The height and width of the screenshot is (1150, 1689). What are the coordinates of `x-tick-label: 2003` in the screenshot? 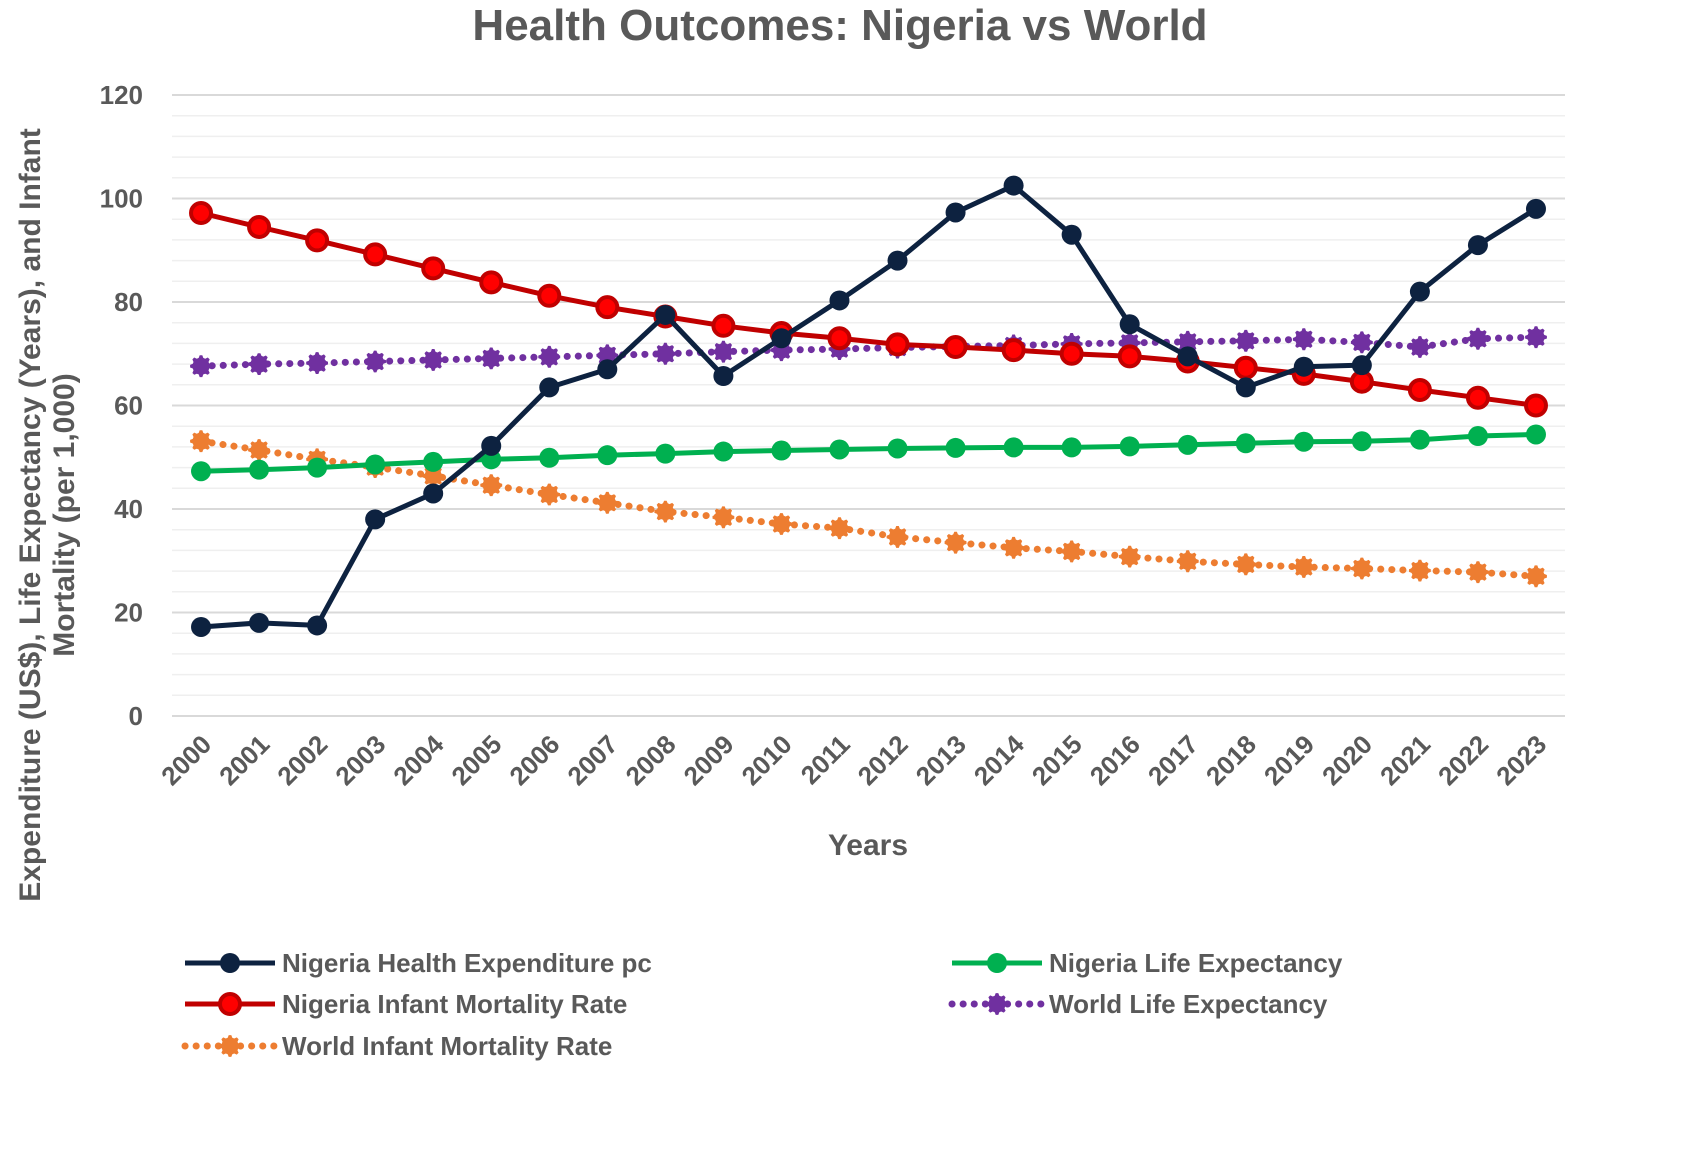 It's located at (360, 760).